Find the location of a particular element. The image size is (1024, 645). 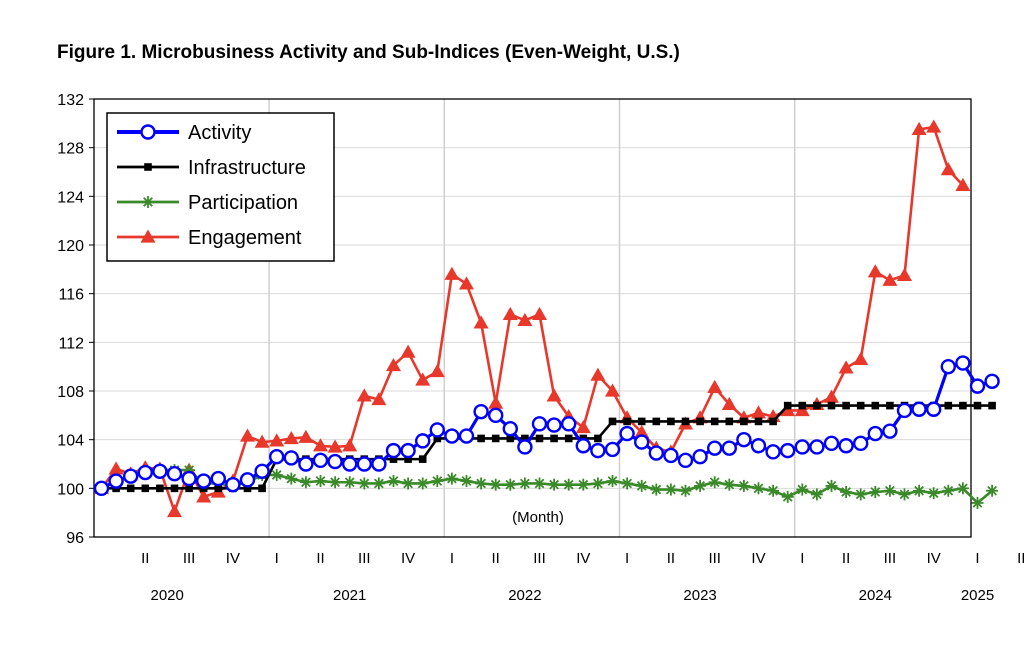

legend-label: Activity is located at coordinates (219, 133).